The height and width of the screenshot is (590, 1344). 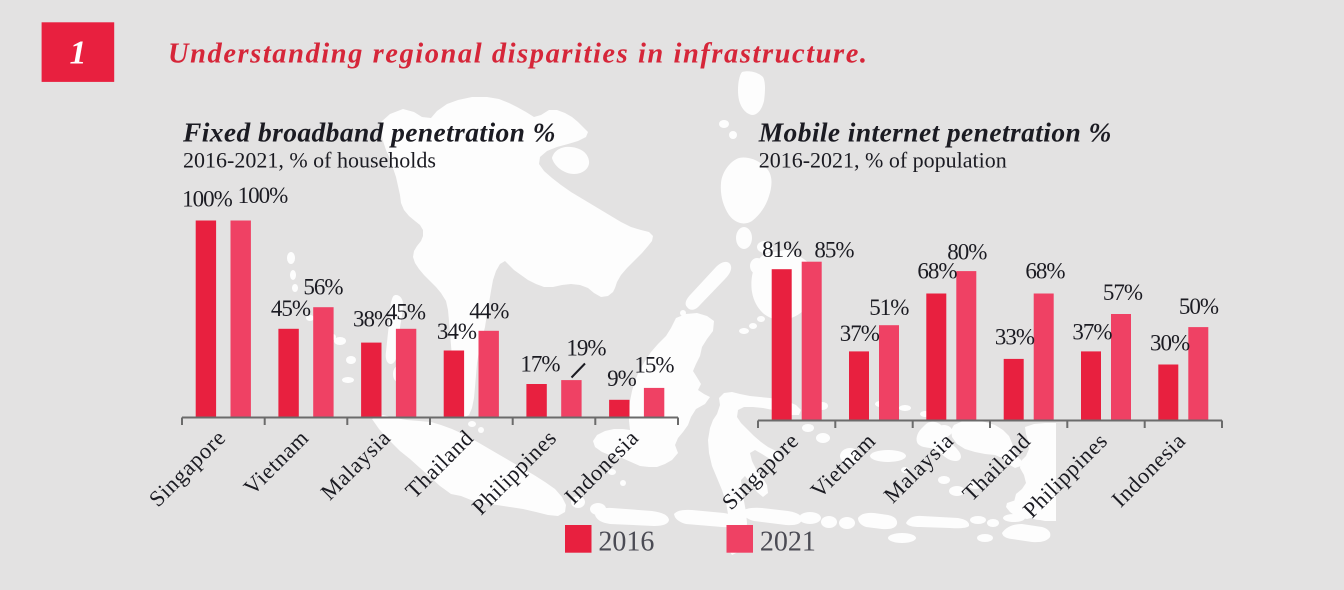 I want to click on svg-text: 50%, so click(x=1199, y=306).